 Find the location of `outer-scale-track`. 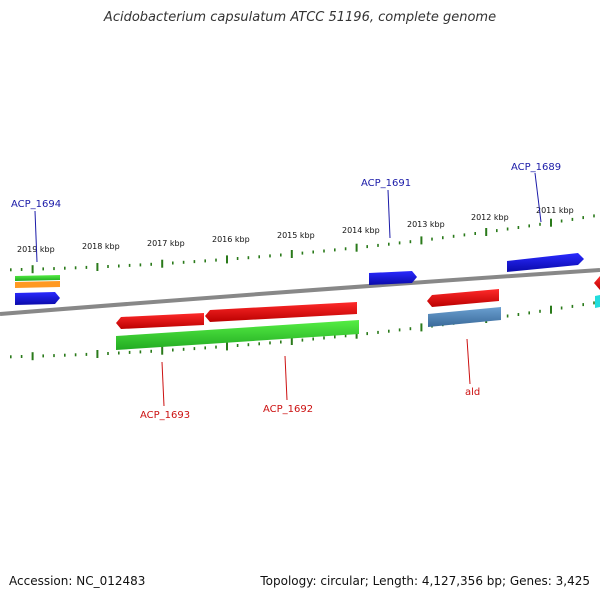

outer-scale-track is located at coordinates (302, 244).